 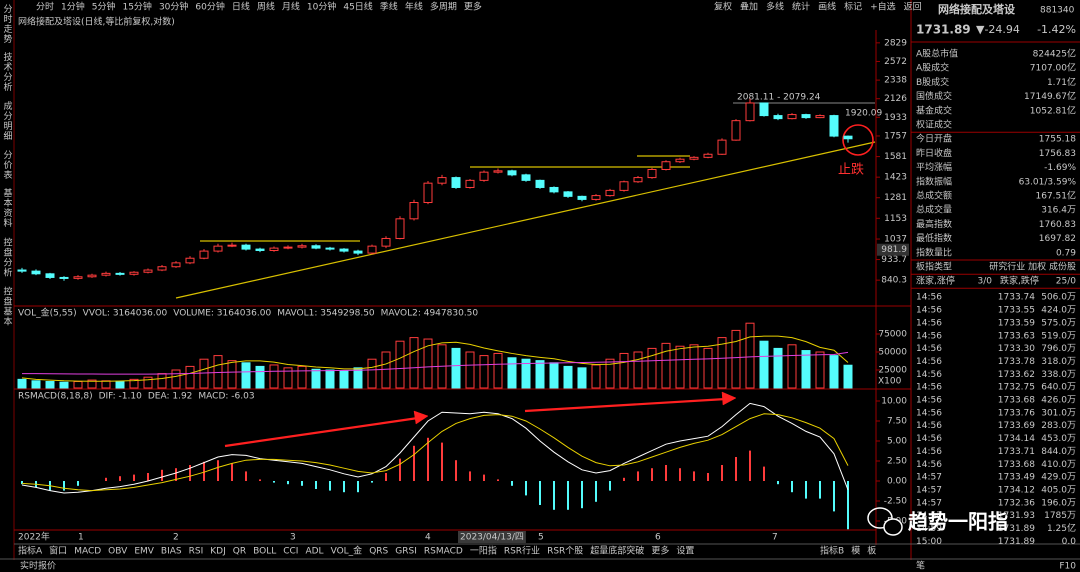 What do you see at coordinates (749, 7) in the screenshot?
I see `tool-button: 叠加` at bounding box center [749, 7].